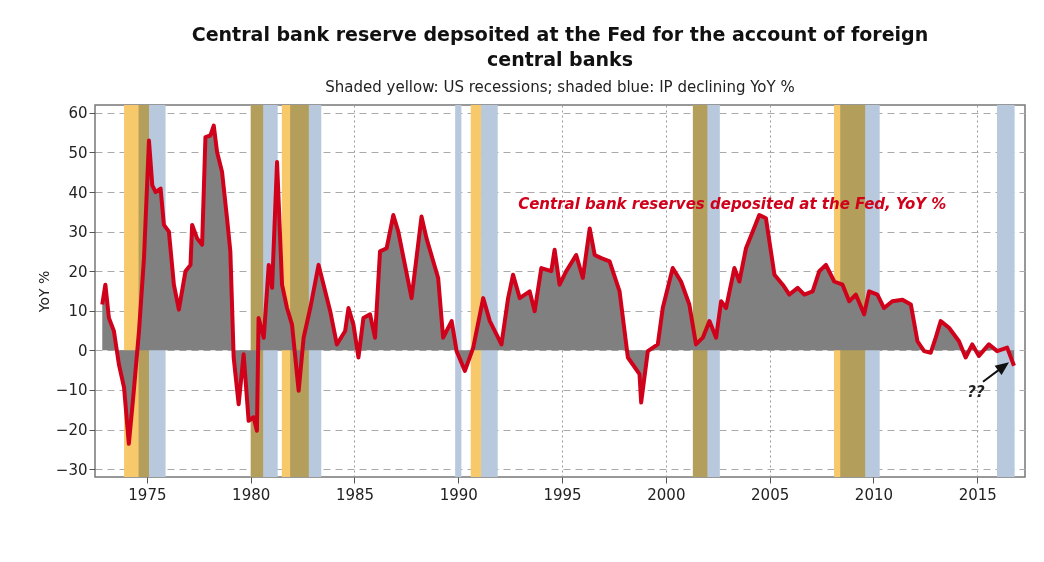 The height and width of the screenshot is (562, 1044). What do you see at coordinates (78, 311) in the screenshot?
I see `y-tick-label: 10` at bounding box center [78, 311].